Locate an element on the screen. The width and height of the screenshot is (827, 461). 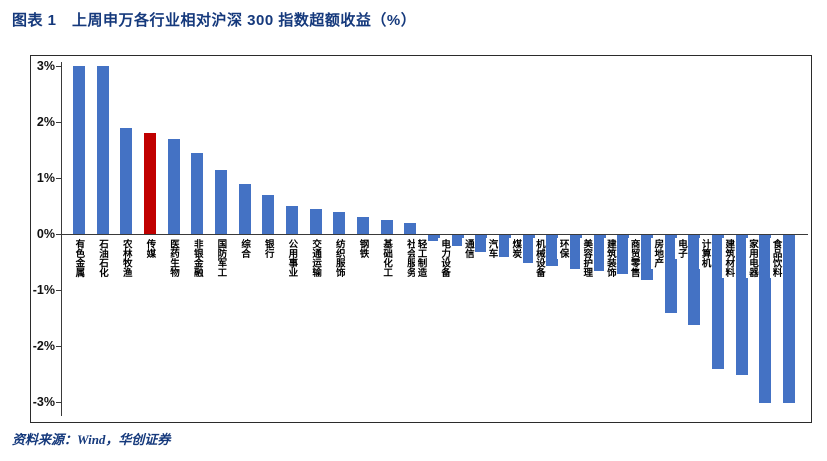
x-category-label: 综合 is located at coordinates (245, 248).